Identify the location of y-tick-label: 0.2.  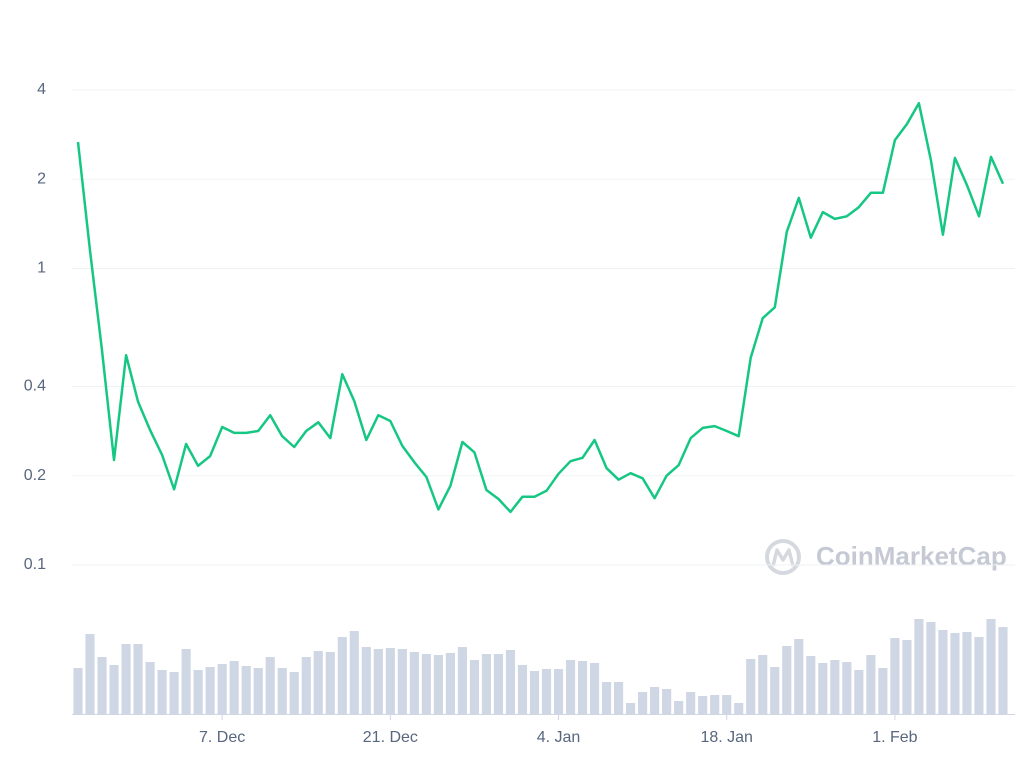
(35, 475).